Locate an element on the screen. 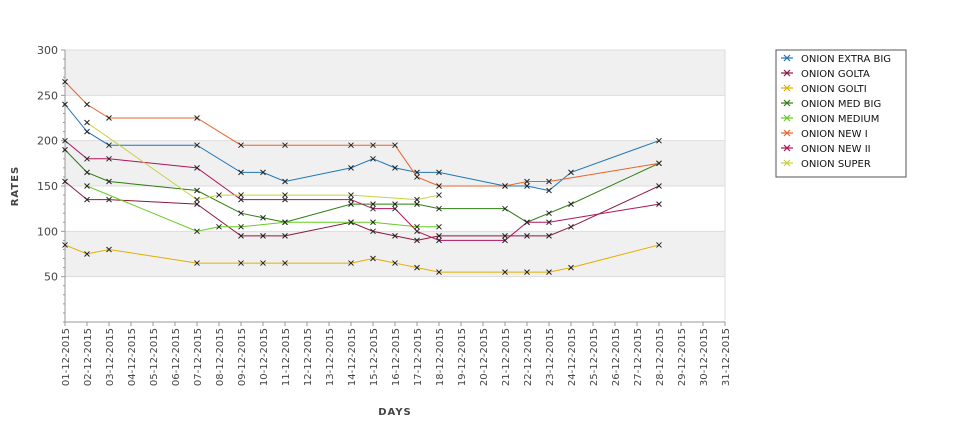 The image size is (975, 429). y-axis-ticks: 50 100 150 200 250 300 is located at coordinates (51, 183).